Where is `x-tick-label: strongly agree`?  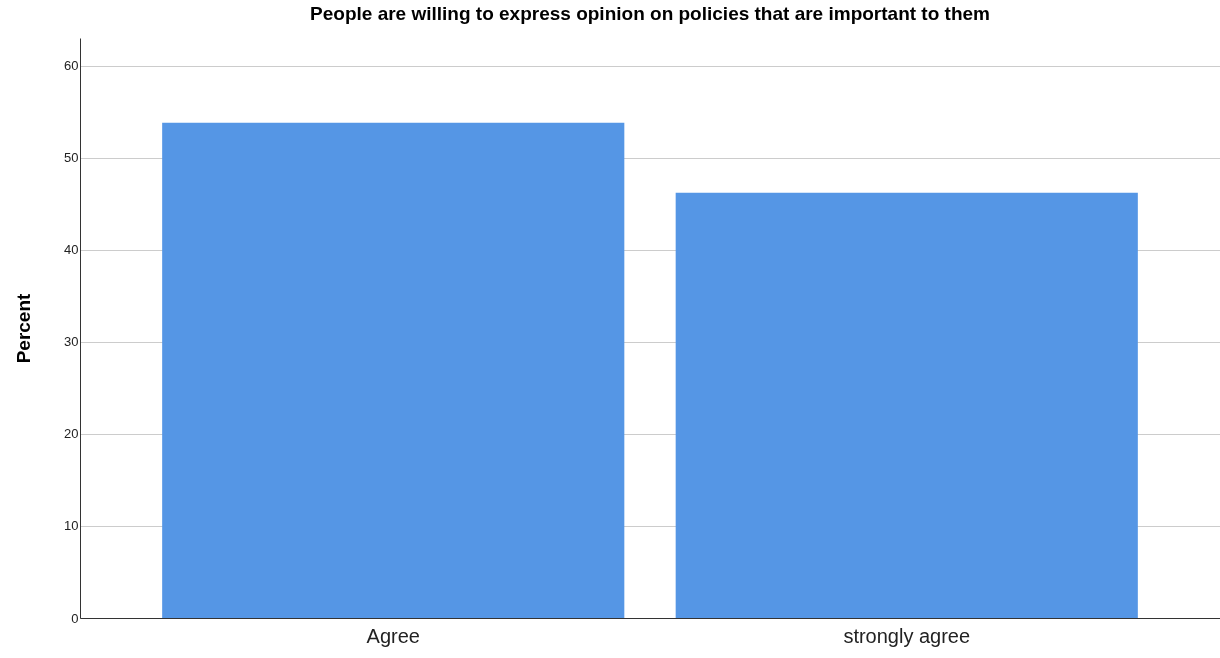
x-tick-label: strongly agree is located at coordinates (907, 635).